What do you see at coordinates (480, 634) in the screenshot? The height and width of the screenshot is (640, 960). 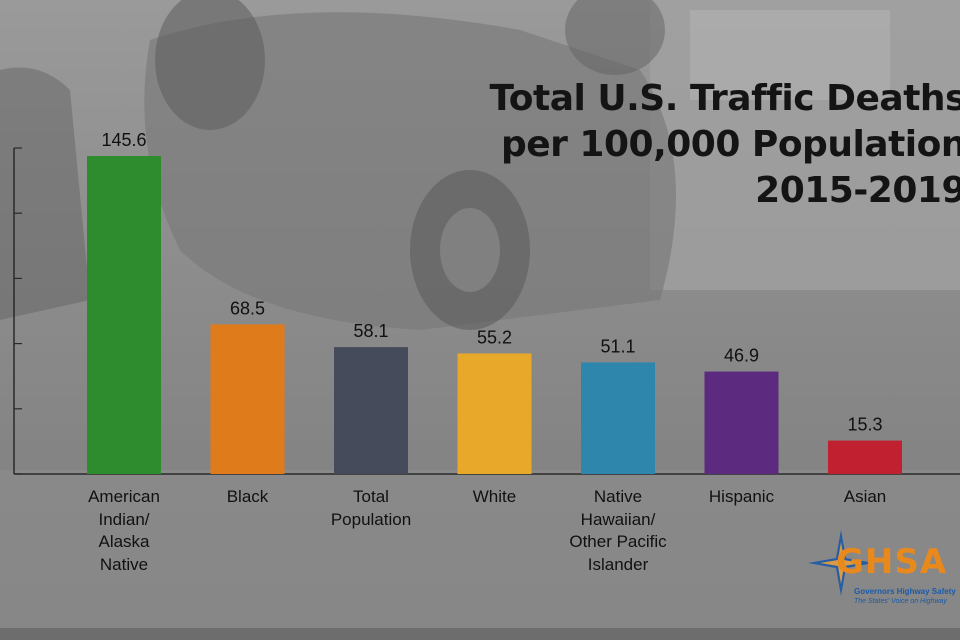 I see `footer-band` at bounding box center [480, 634].